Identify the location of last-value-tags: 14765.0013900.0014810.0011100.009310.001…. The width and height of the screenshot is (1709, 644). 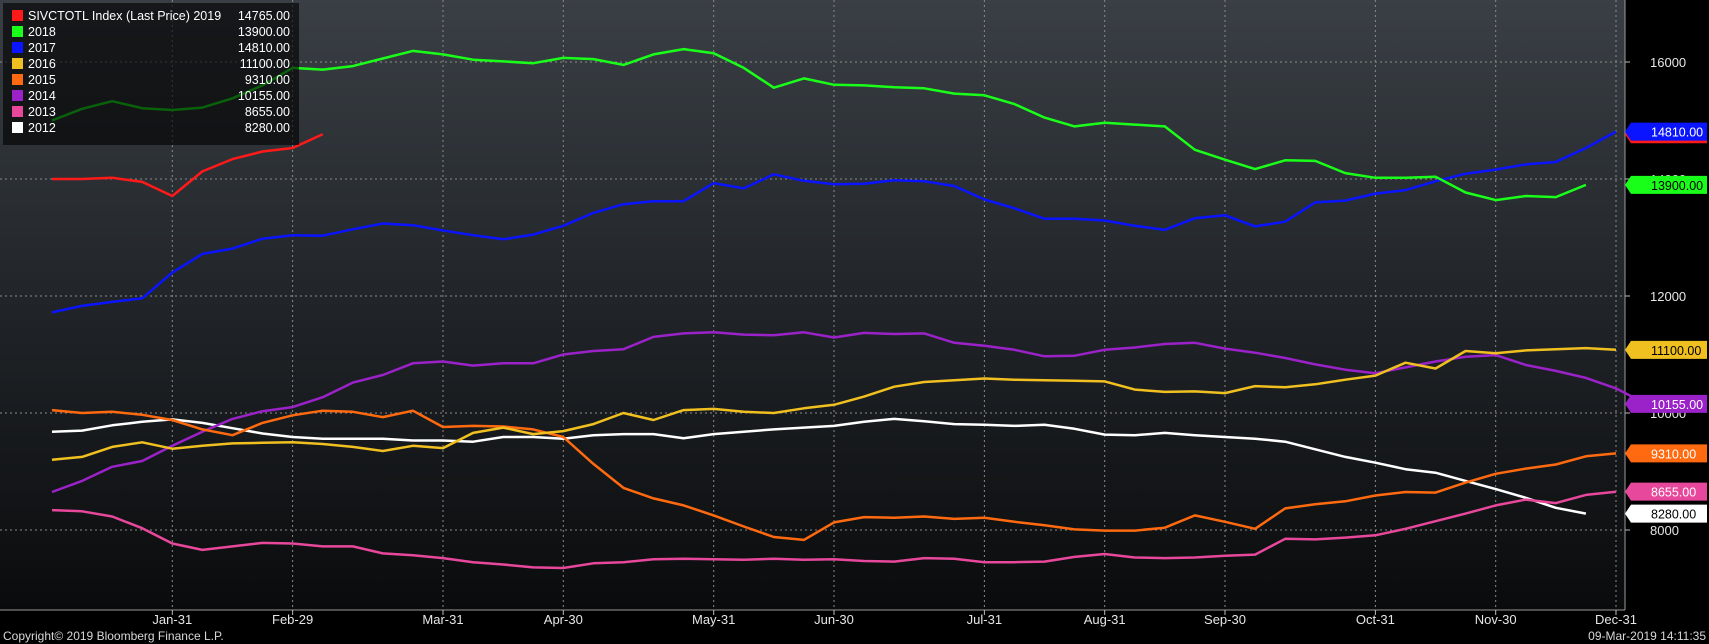
(1666, 322).